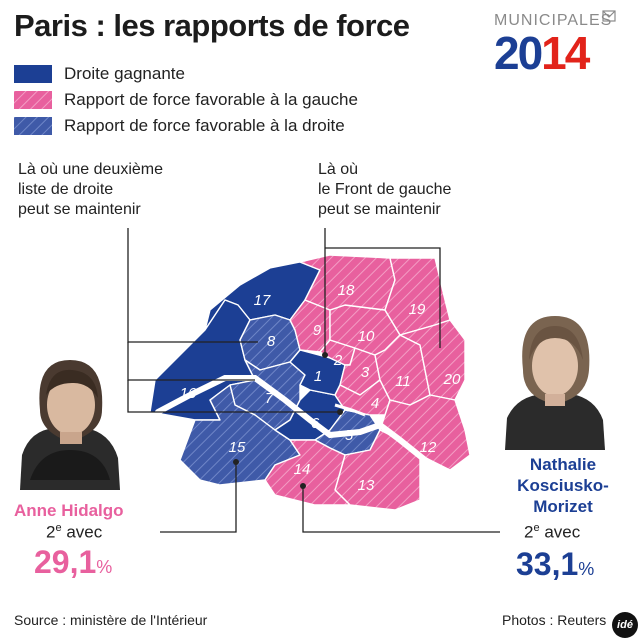 The image size is (640, 640). I want to click on brand-year: 2014, so click(542, 53).